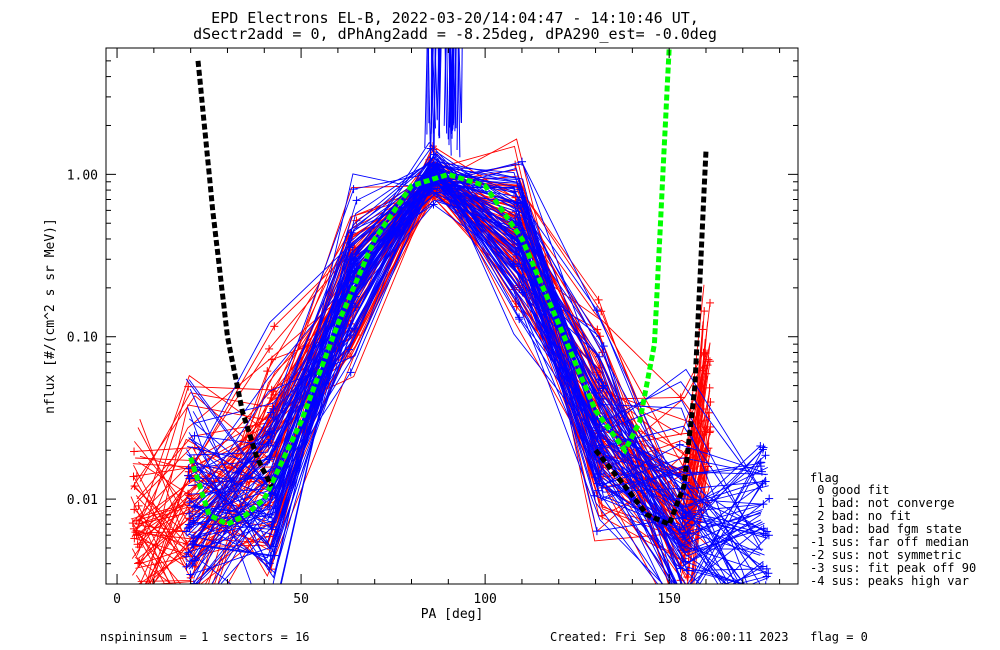 This screenshot has height=650, width=1000. Describe the element at coordinates (882, 503) in the screenshot. I see `legend-entry: 1 bad: not converge` at that location.